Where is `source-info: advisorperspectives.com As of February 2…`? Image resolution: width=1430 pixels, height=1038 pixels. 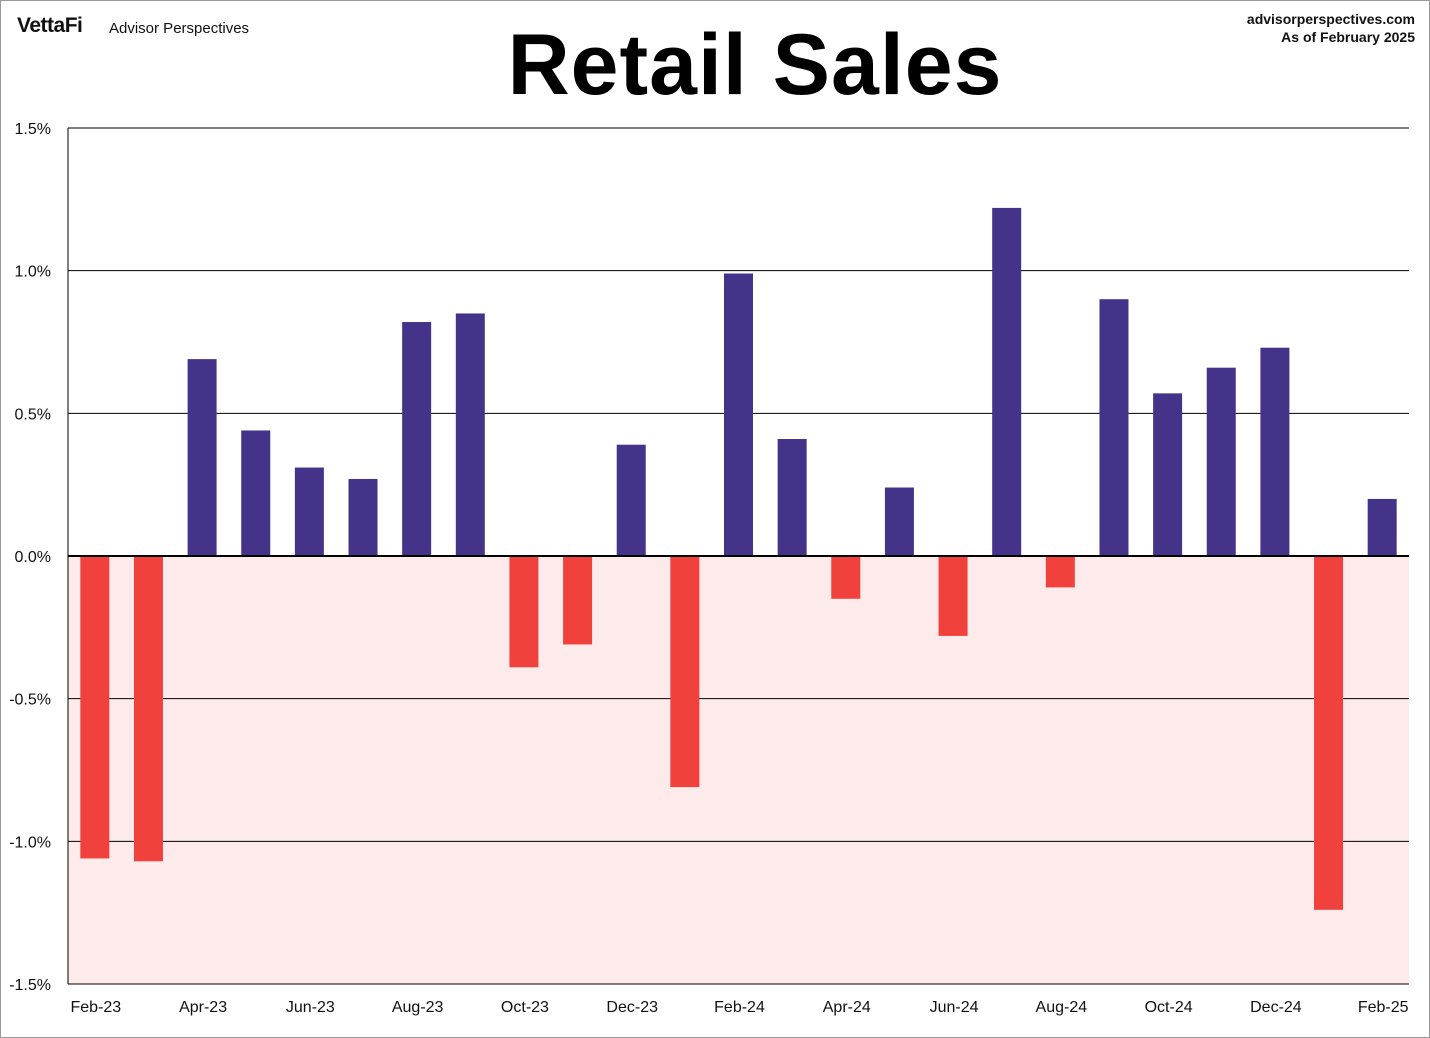 source-info: advisorperspectives.com As of February 2… is located at coordinates (1331, 28).